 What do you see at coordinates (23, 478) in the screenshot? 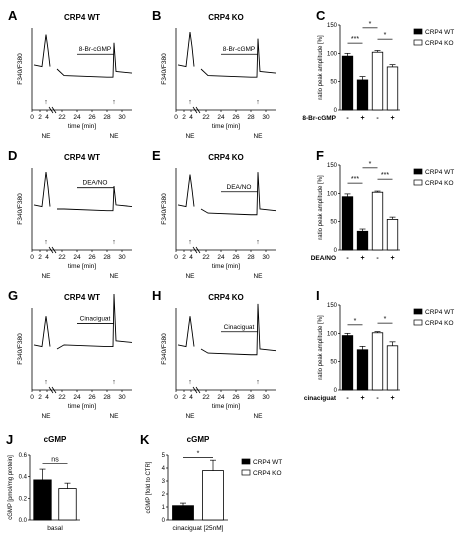
I see `y-tick-label: 0.4` at bounding box center [23, 478].